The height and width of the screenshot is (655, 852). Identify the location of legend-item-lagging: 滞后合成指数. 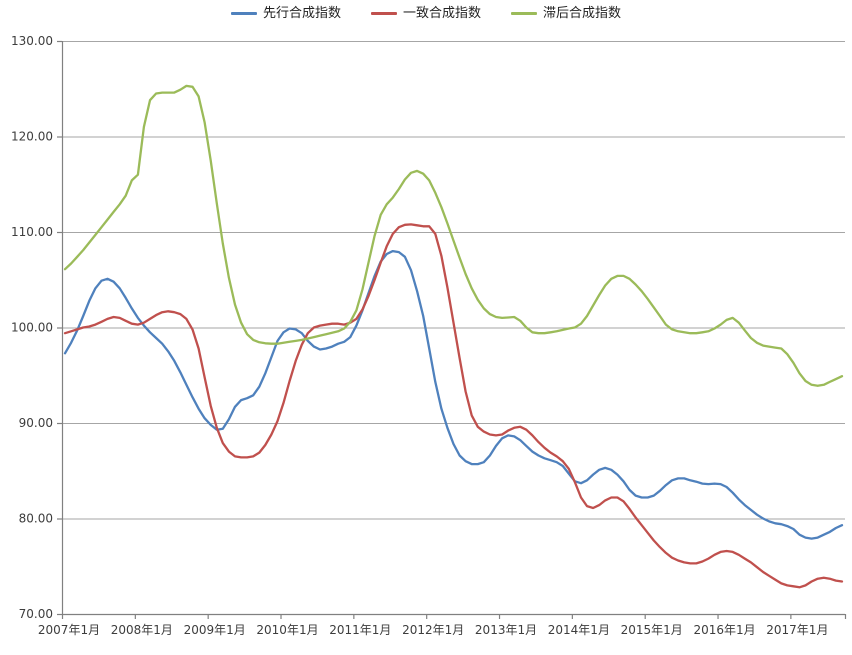
(566, 13).